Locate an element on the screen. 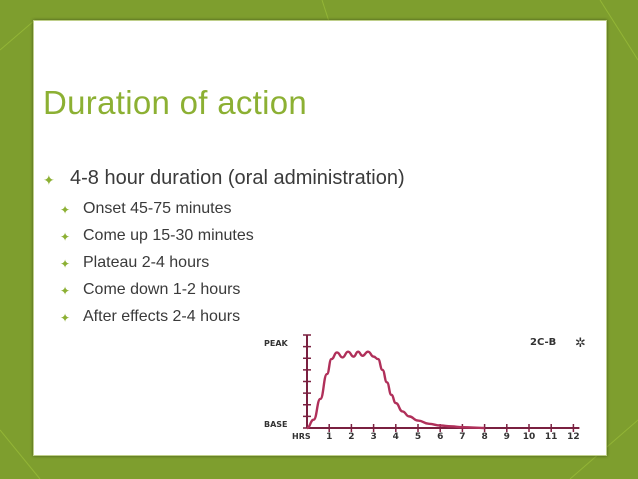 The width and height of the screenshot is (638, 479). chart-x-tick-label: 12 is located at coordinates (573, 437).